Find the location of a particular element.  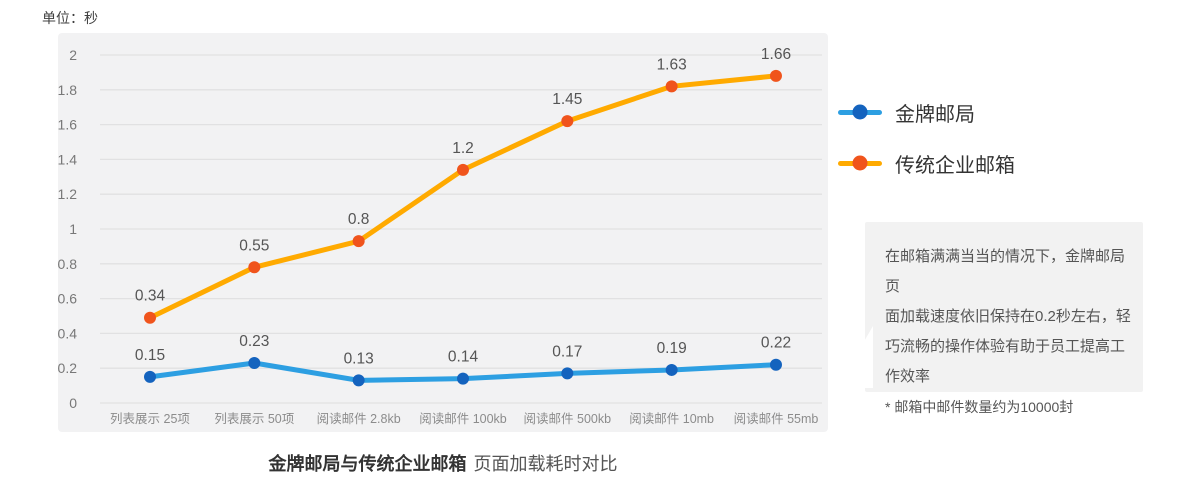

caption-title: 金牌邮局与传统企业邮箱 is located at coordinates (367, 464).